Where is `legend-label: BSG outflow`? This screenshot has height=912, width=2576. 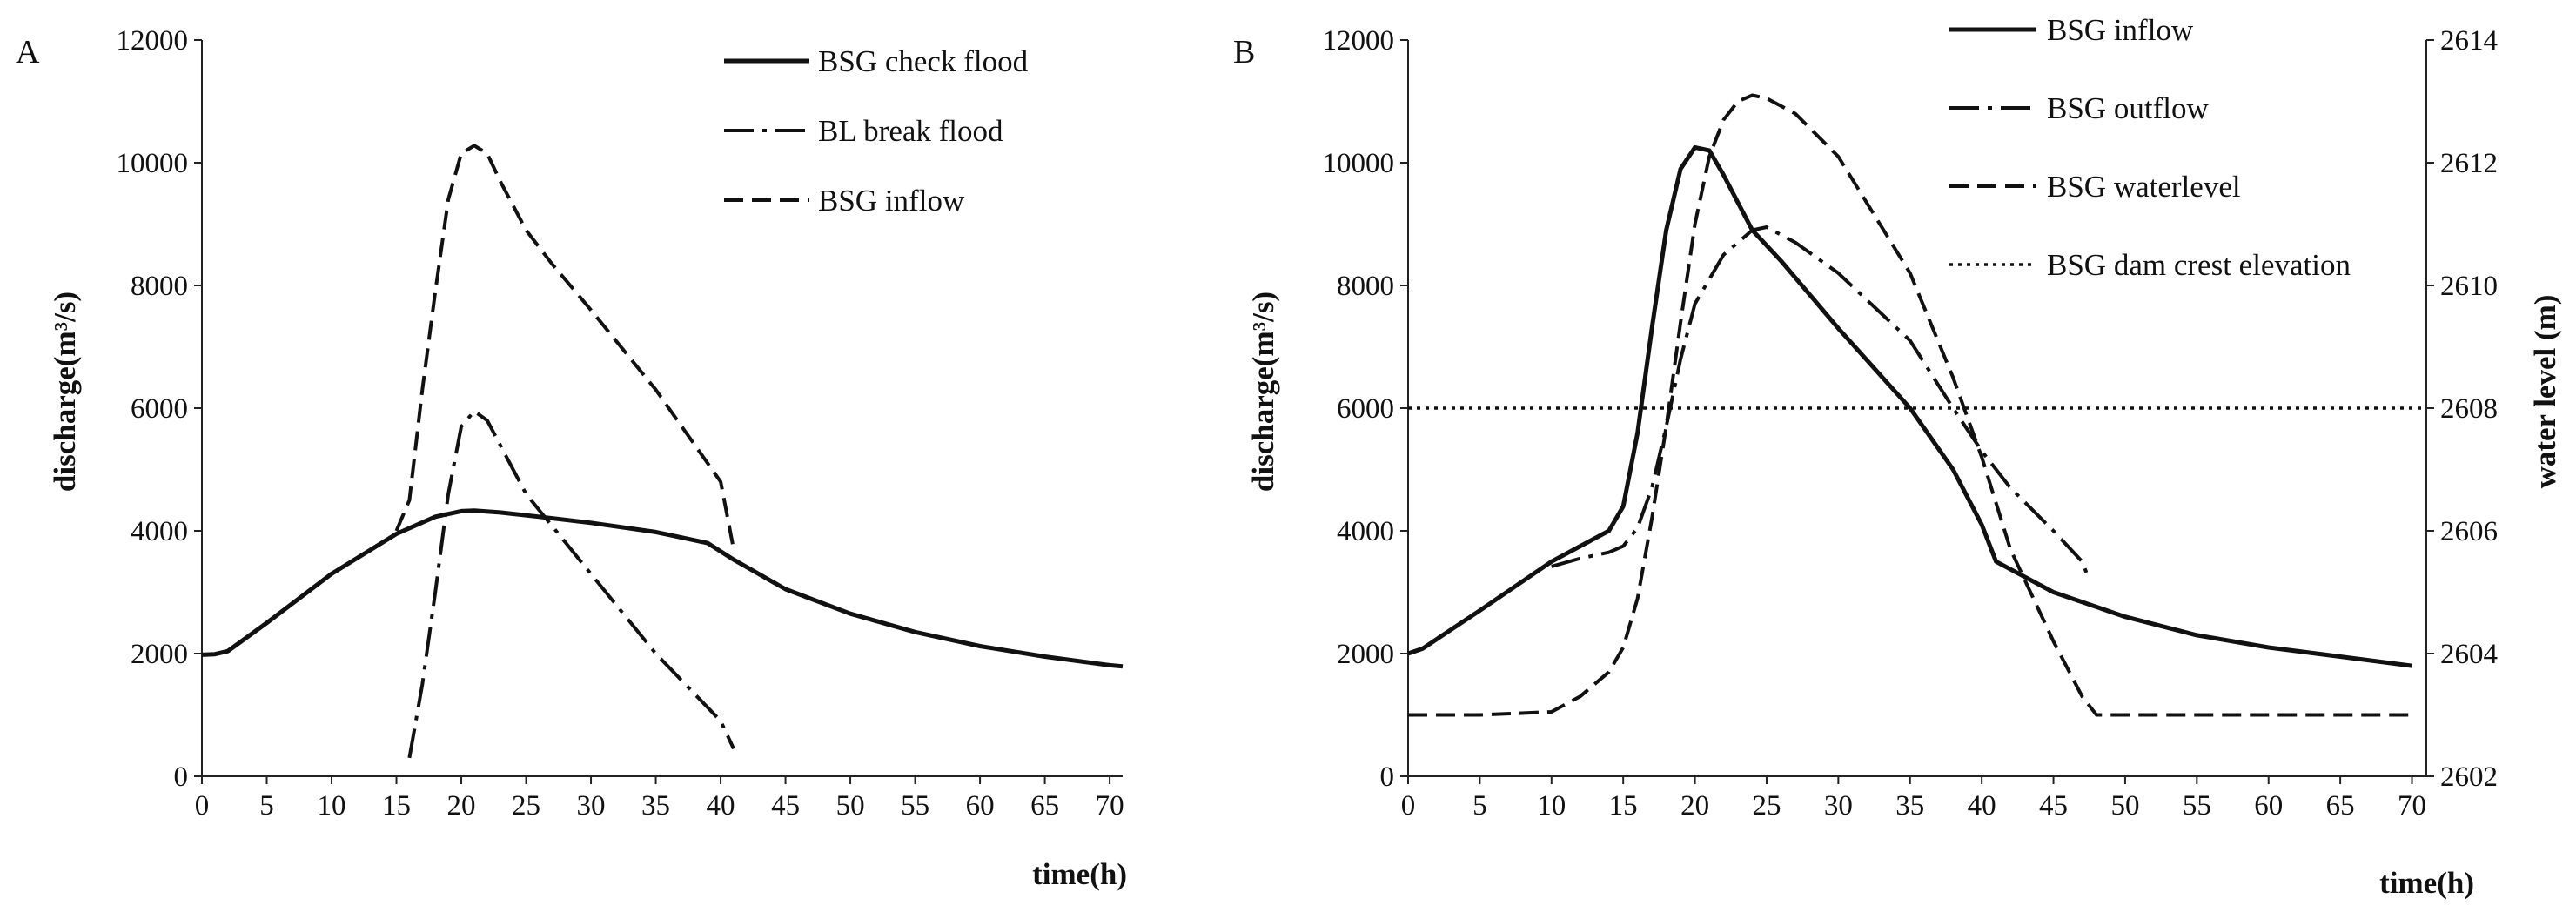 legend-label: BSG outflow is located at coordinates (2128, 108).